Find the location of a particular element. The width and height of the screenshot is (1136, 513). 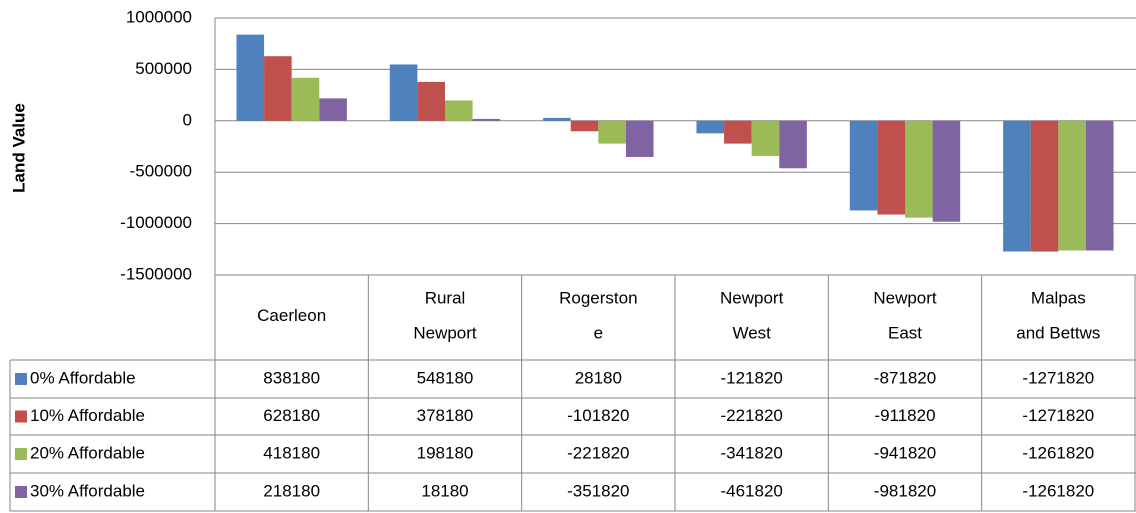

y-tick-label: 1000000 is located at coordinates (159, 16).